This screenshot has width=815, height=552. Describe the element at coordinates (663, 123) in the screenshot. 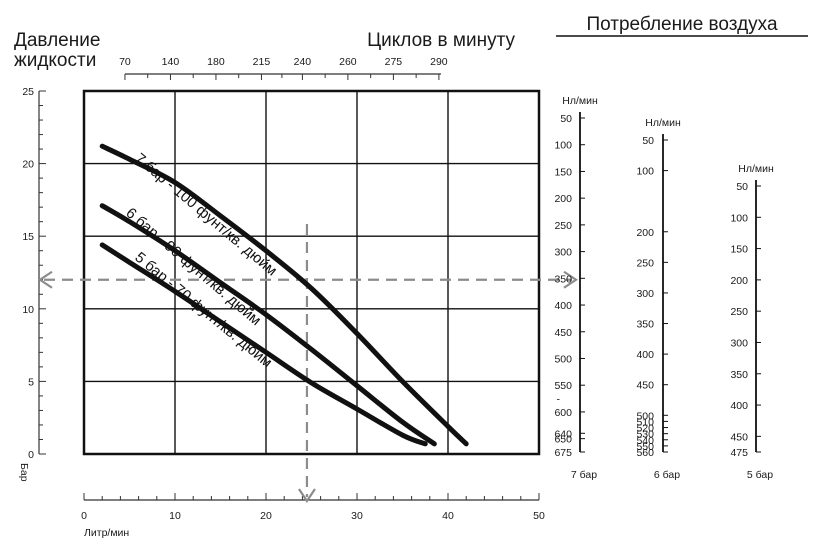

I see `air-scale-unit-2: Нл/мин` at that location.